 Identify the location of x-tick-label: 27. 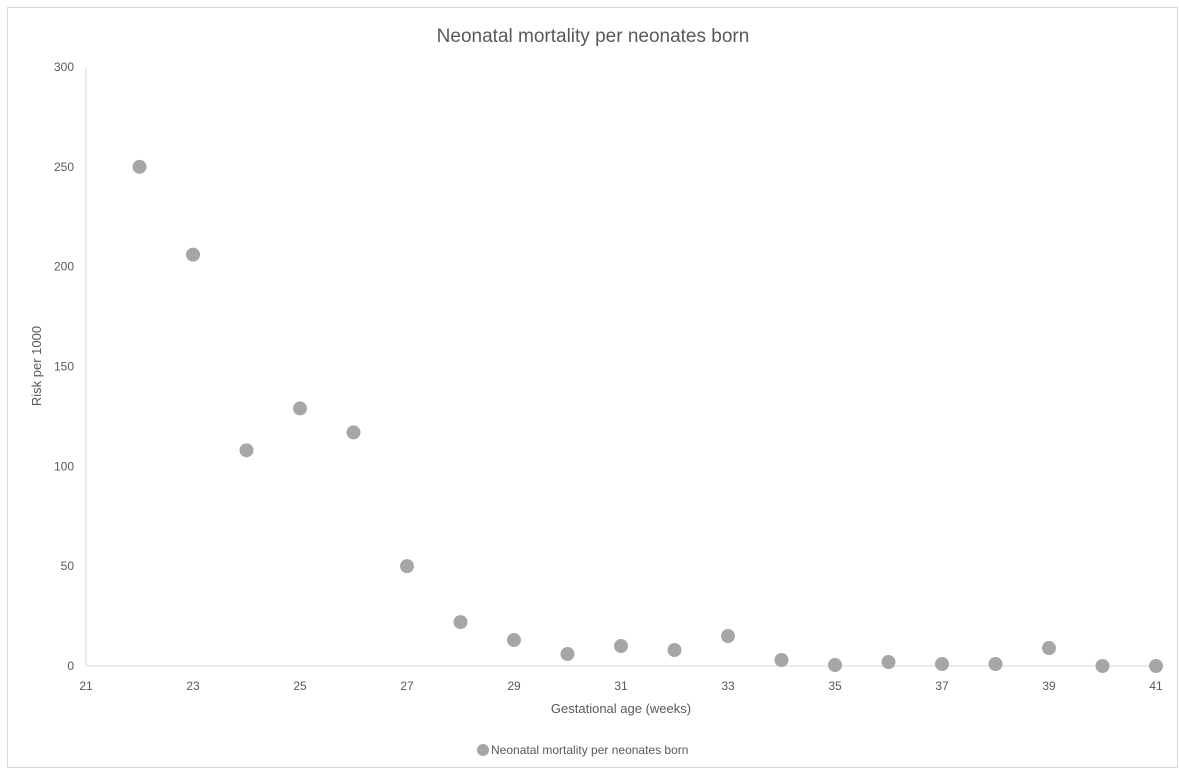
(407, 686).